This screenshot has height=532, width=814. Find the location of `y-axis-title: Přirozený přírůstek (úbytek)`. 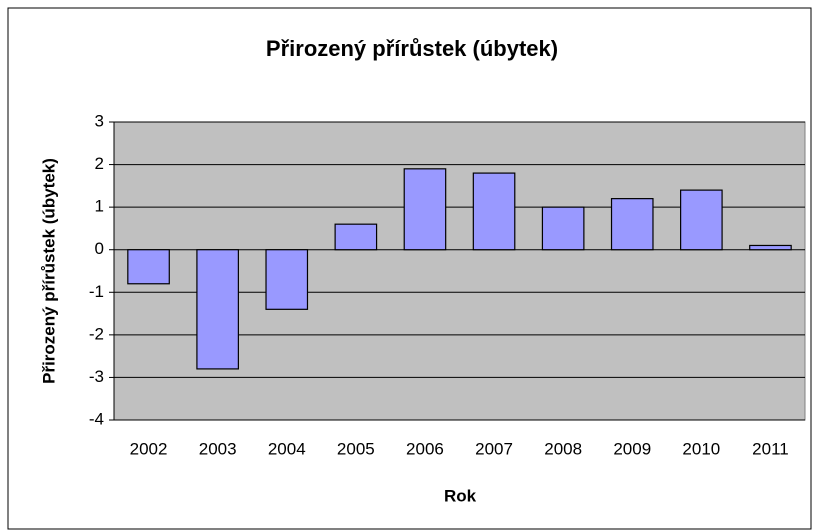

y-axis-title: Přirozený přírůstek (úbytek) is located at coordinates (48, 271).